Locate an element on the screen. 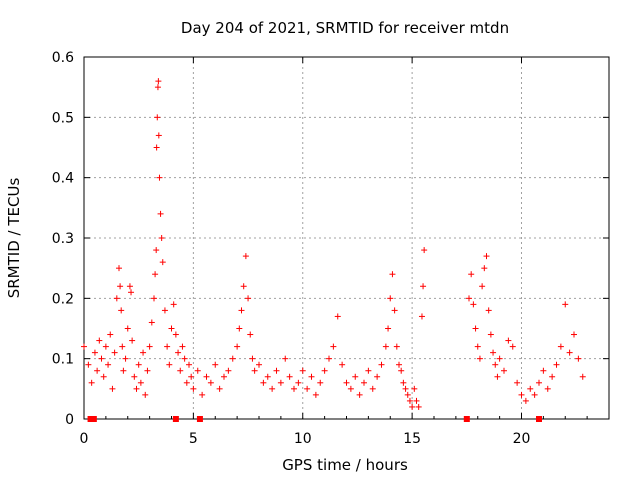 This screenshot has height=480, width=640. x-tick-label: 15 is located at coordinates (412, 439).